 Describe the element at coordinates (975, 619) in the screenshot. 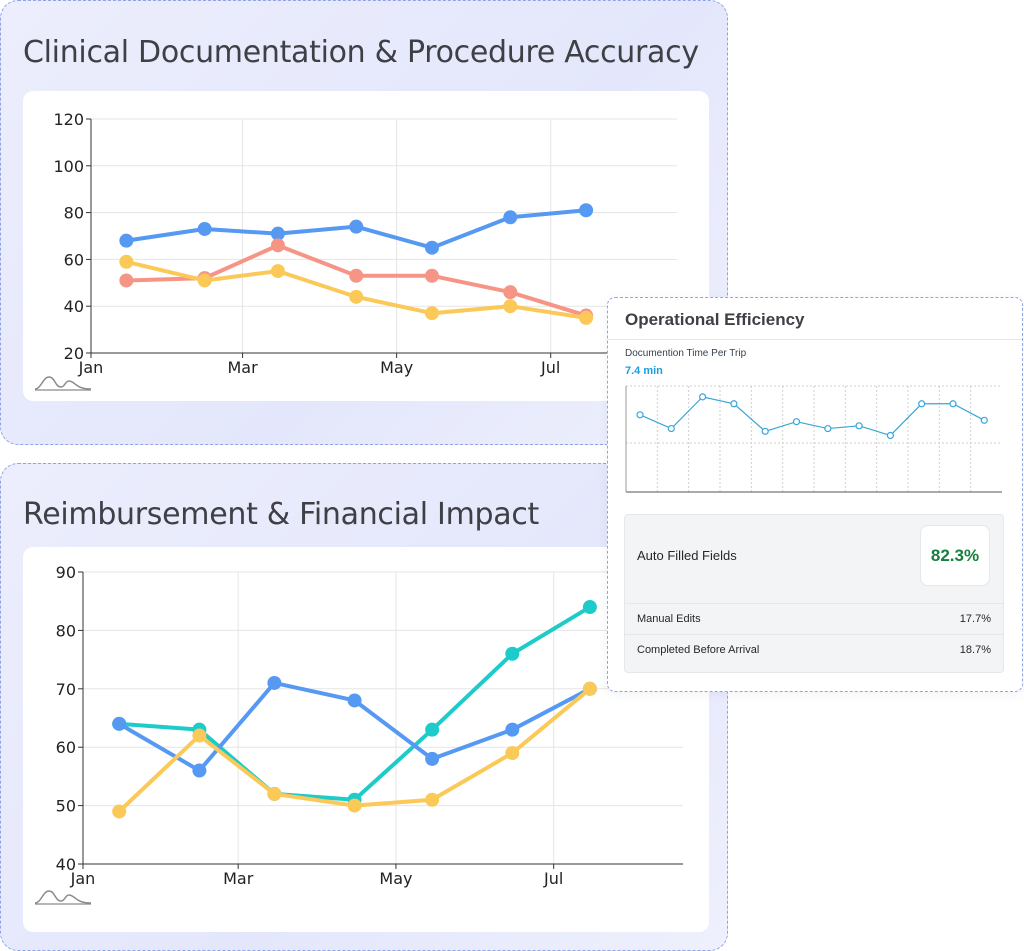

I see `stat-value: 17.7%` at that location.